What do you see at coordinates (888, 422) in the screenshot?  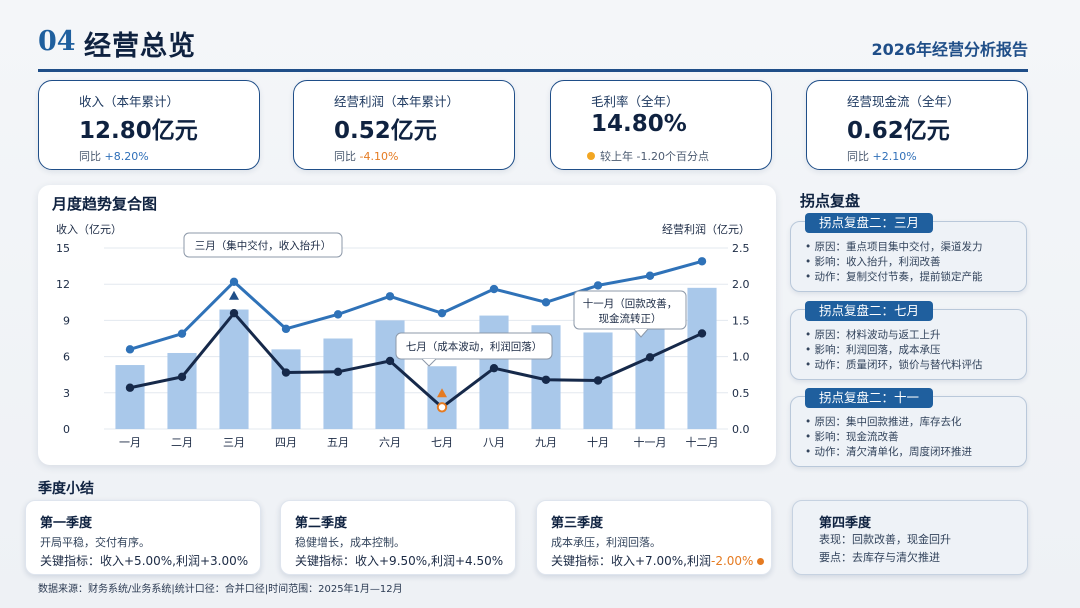 I see `list-item: 原因：集中回款推进，库存去化` at bounding box center [888, 422].